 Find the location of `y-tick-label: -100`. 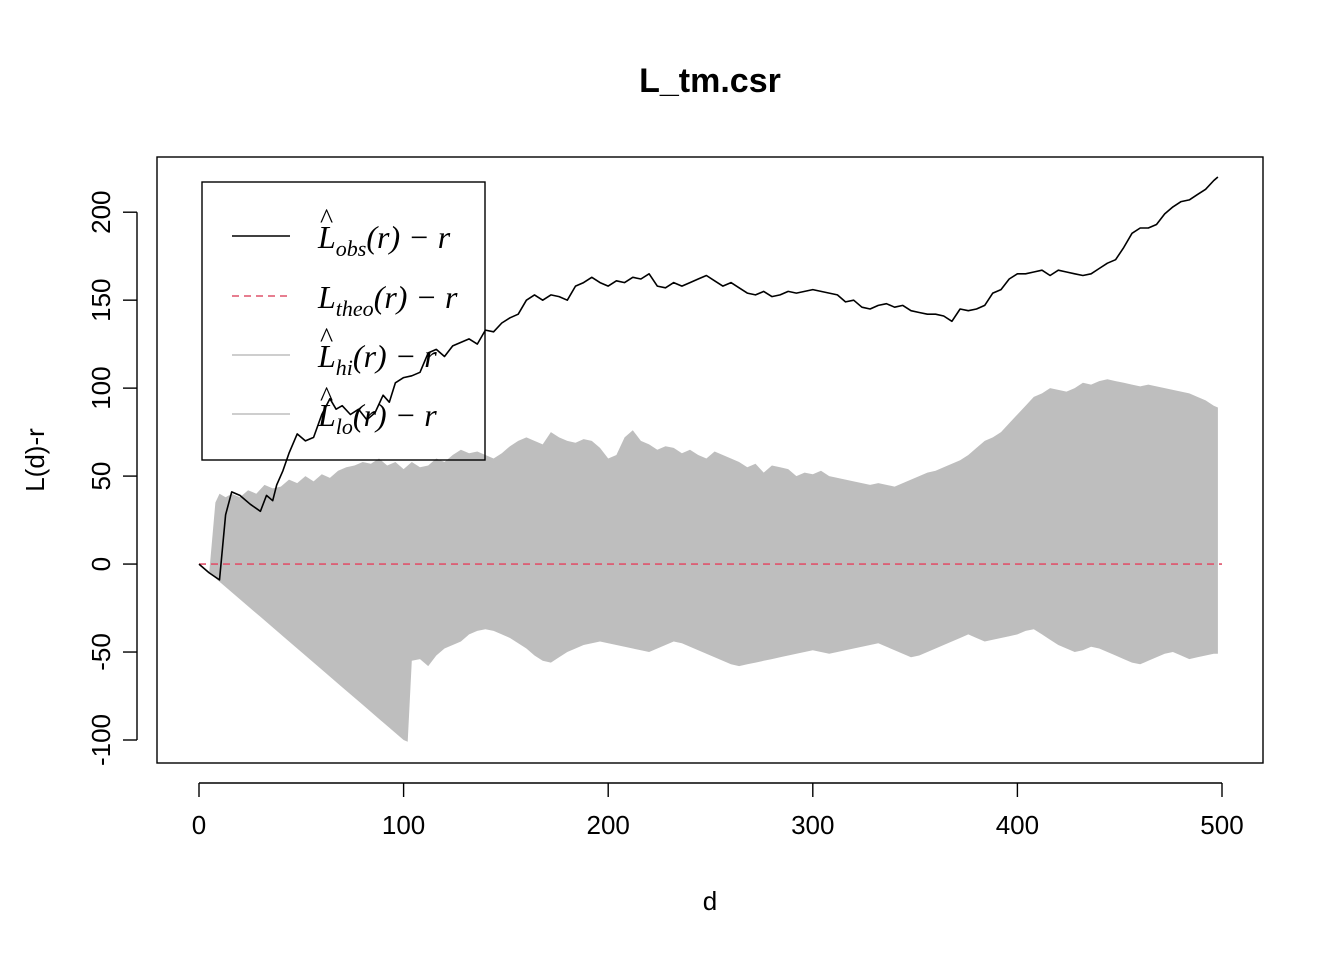

y-tick-label: -100 is located at coordinates (101, 740).